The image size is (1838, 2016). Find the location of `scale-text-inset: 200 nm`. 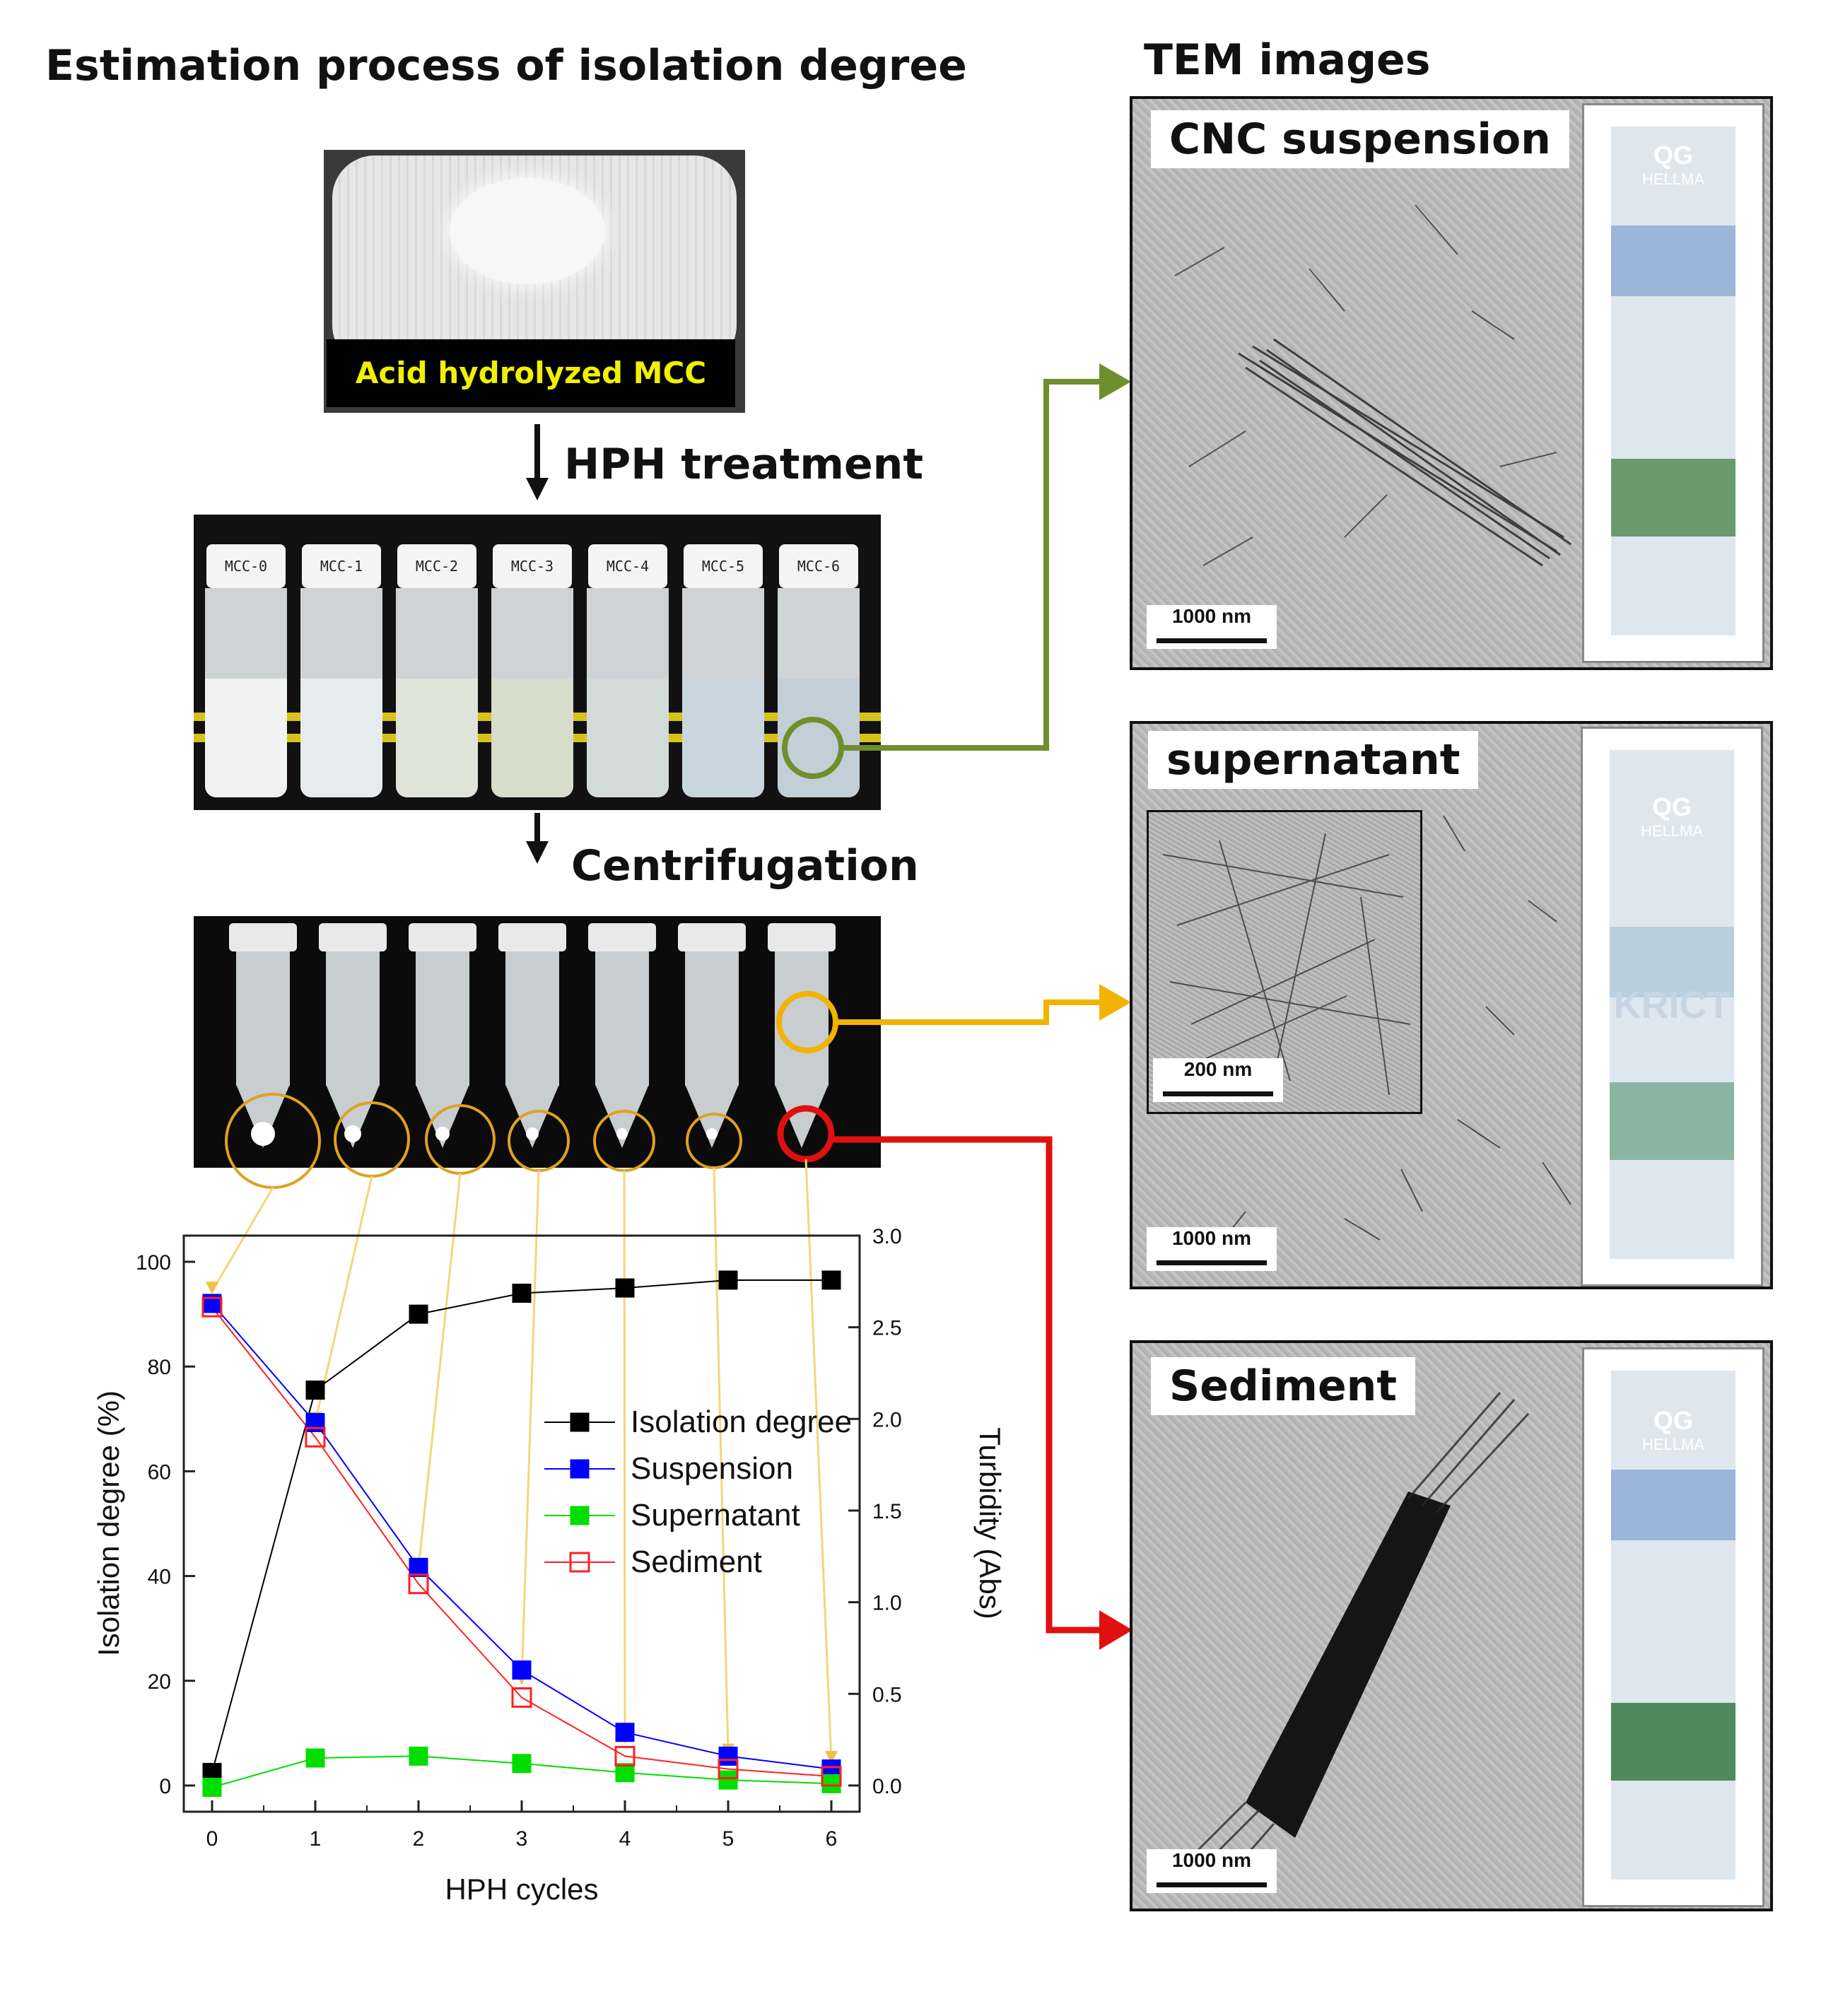

scale-text-inset: 200 nm is located at coordinates (1218, 1069).